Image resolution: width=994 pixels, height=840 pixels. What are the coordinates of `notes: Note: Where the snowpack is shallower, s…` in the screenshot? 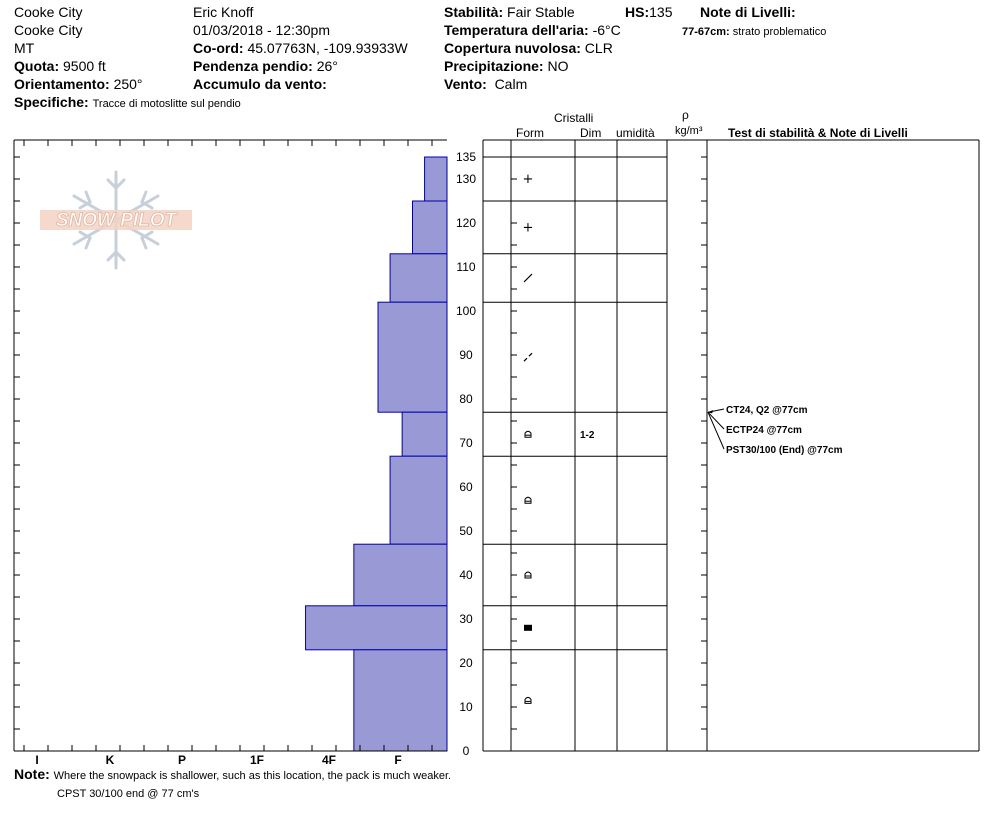 It's located at (233, 774).